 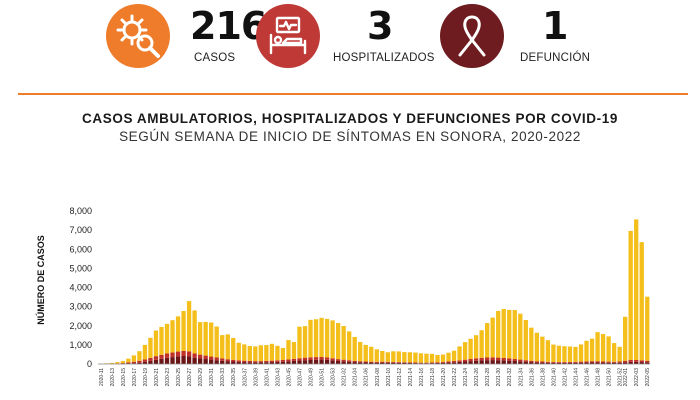 What do you see at coordinates (201, 377) in the screenshot?
I see `x-tick-label: 2020-29` at bounding box center [201, 377].